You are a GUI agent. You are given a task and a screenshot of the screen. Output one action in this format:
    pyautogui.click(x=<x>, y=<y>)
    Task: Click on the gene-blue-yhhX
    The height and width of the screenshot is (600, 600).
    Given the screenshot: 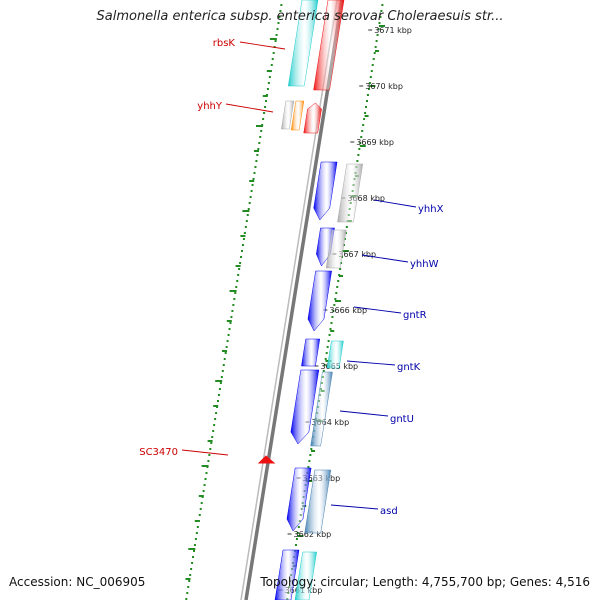 What is the action you would take?
    pyautogui.click(x=325, y=191)
    